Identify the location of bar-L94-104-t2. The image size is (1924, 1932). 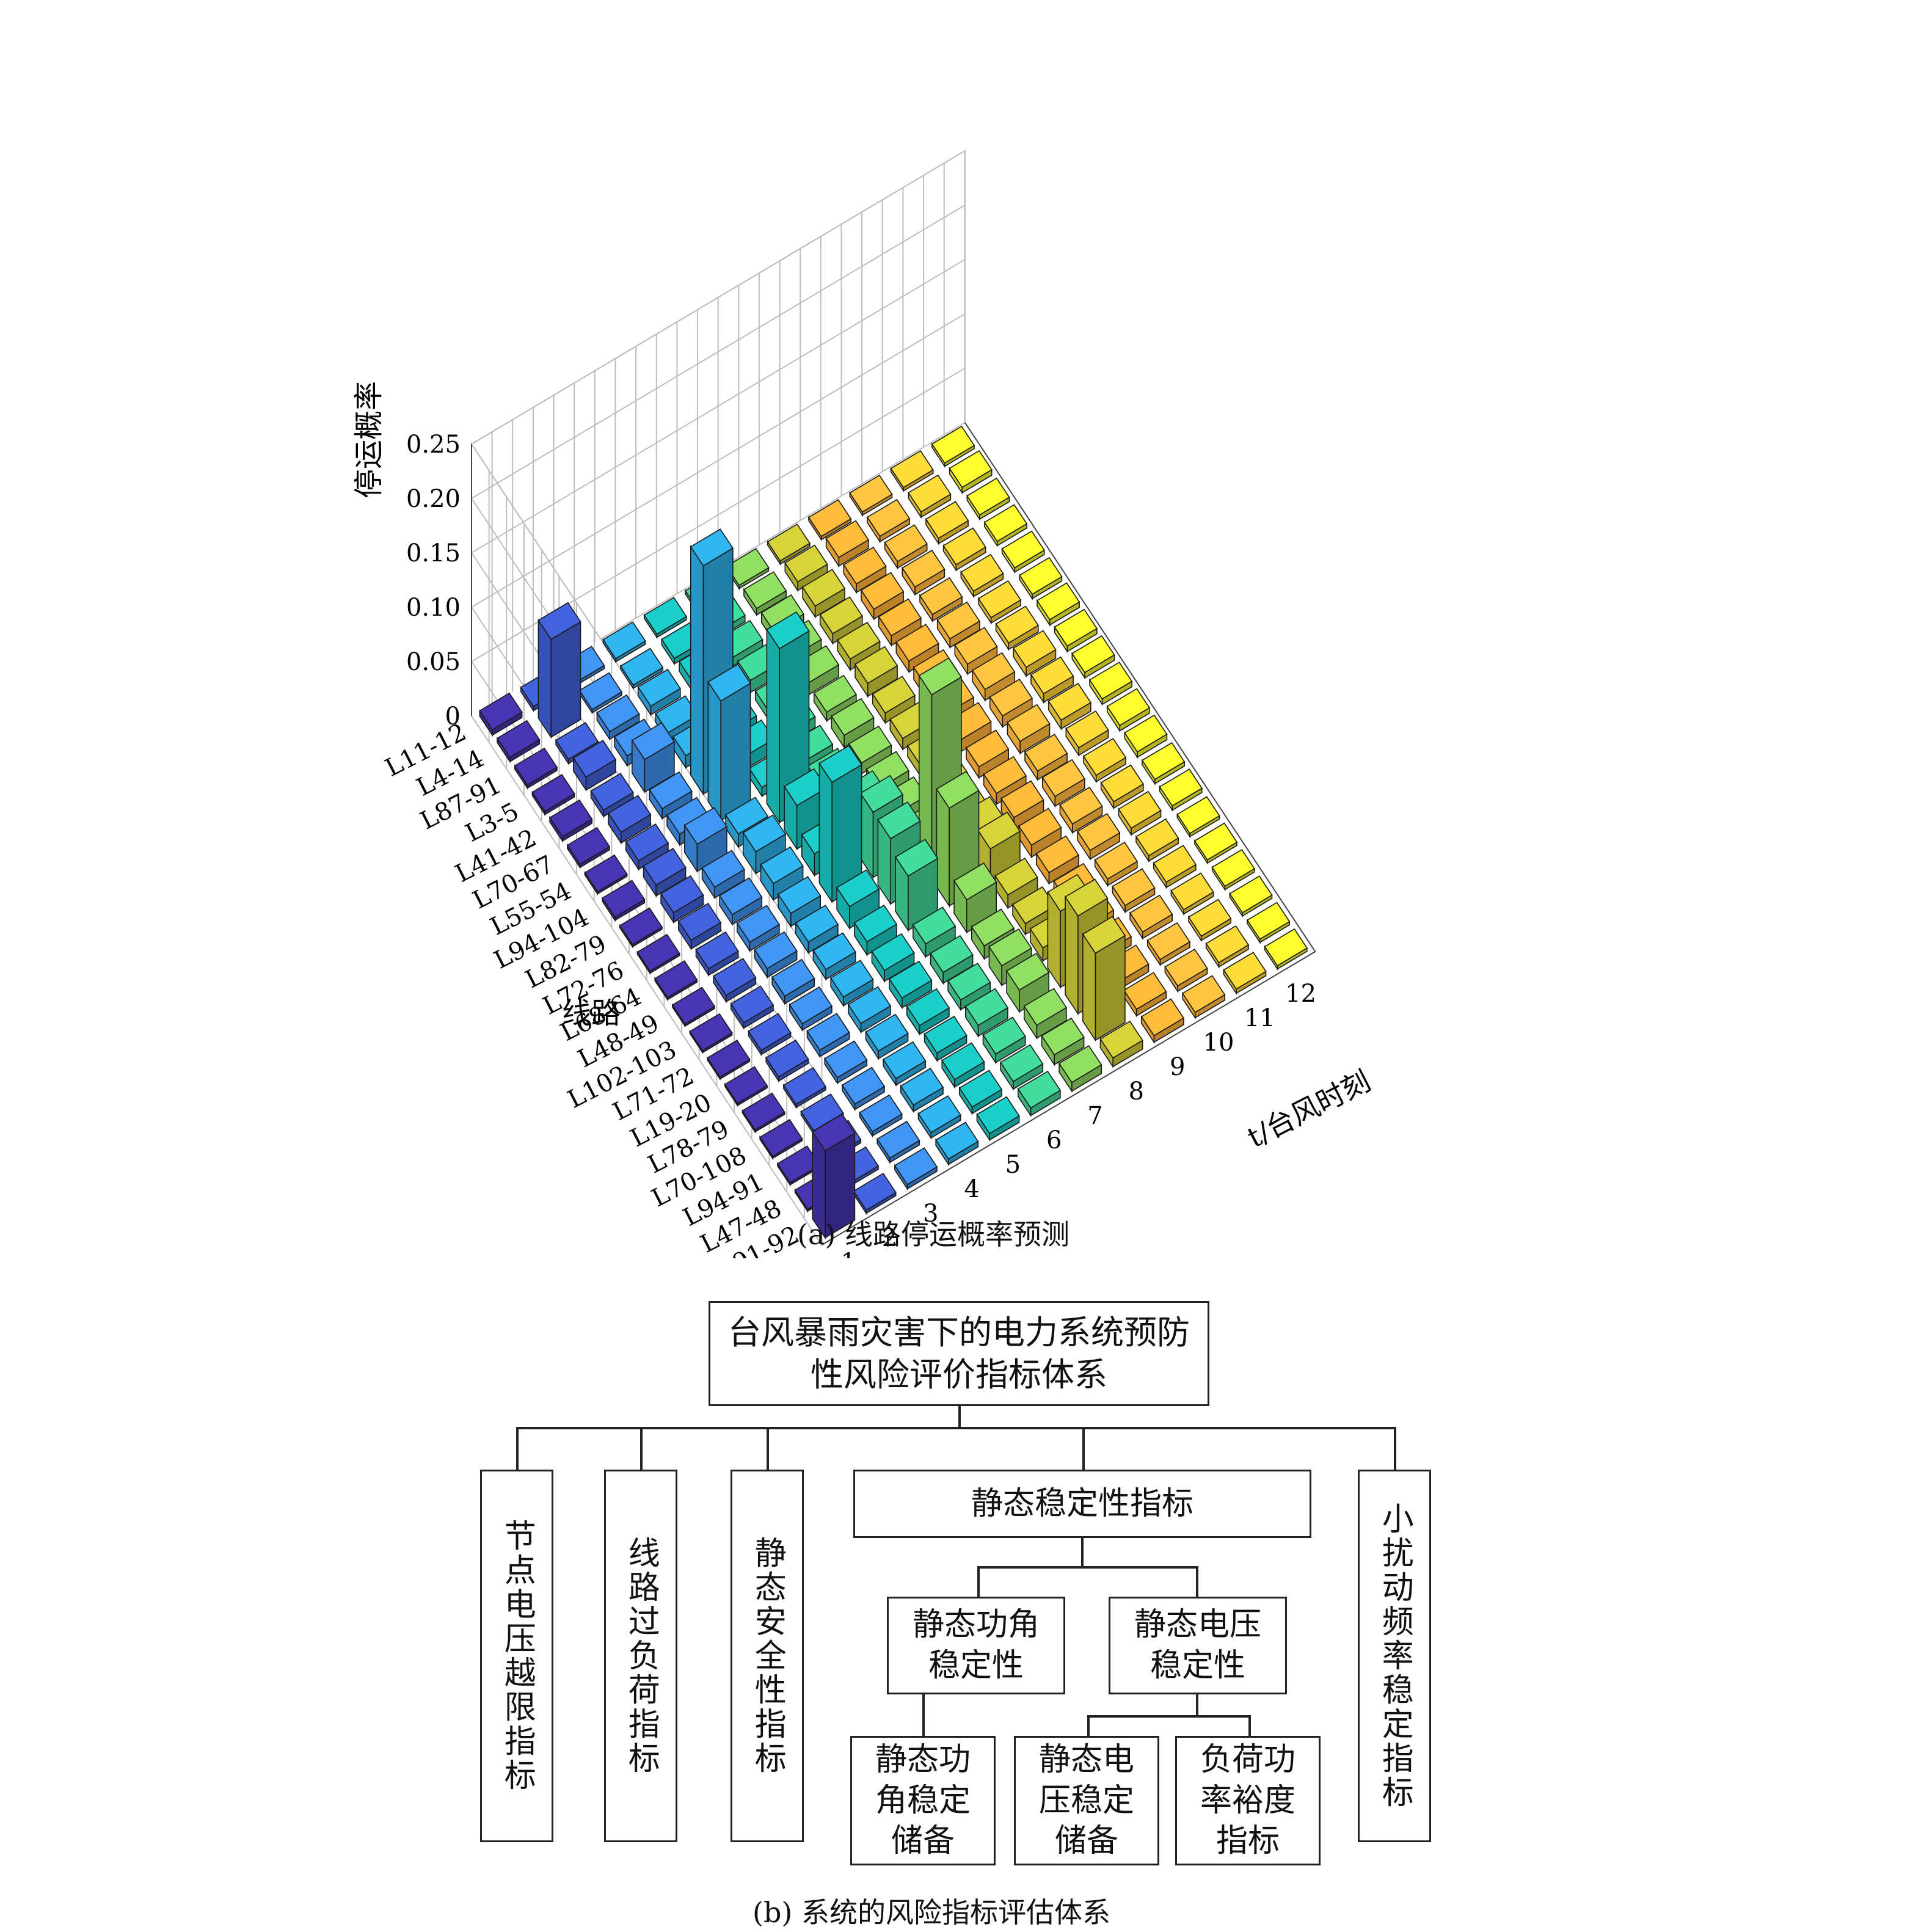
(665, 872).